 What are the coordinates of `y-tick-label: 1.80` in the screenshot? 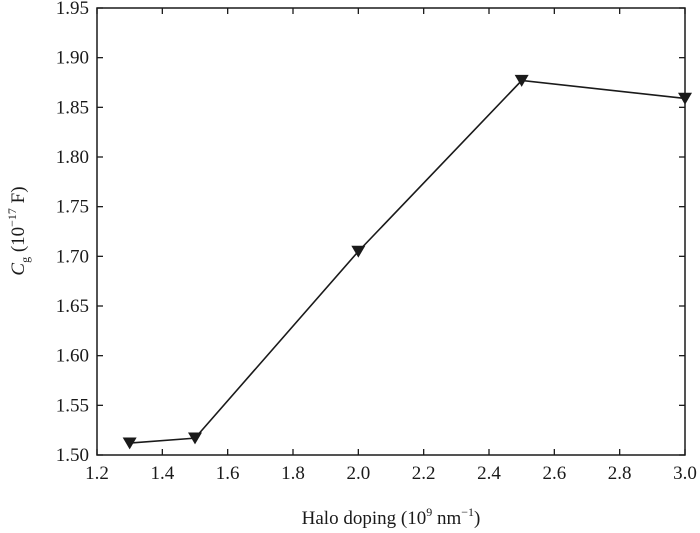 It's located at (72, 157).